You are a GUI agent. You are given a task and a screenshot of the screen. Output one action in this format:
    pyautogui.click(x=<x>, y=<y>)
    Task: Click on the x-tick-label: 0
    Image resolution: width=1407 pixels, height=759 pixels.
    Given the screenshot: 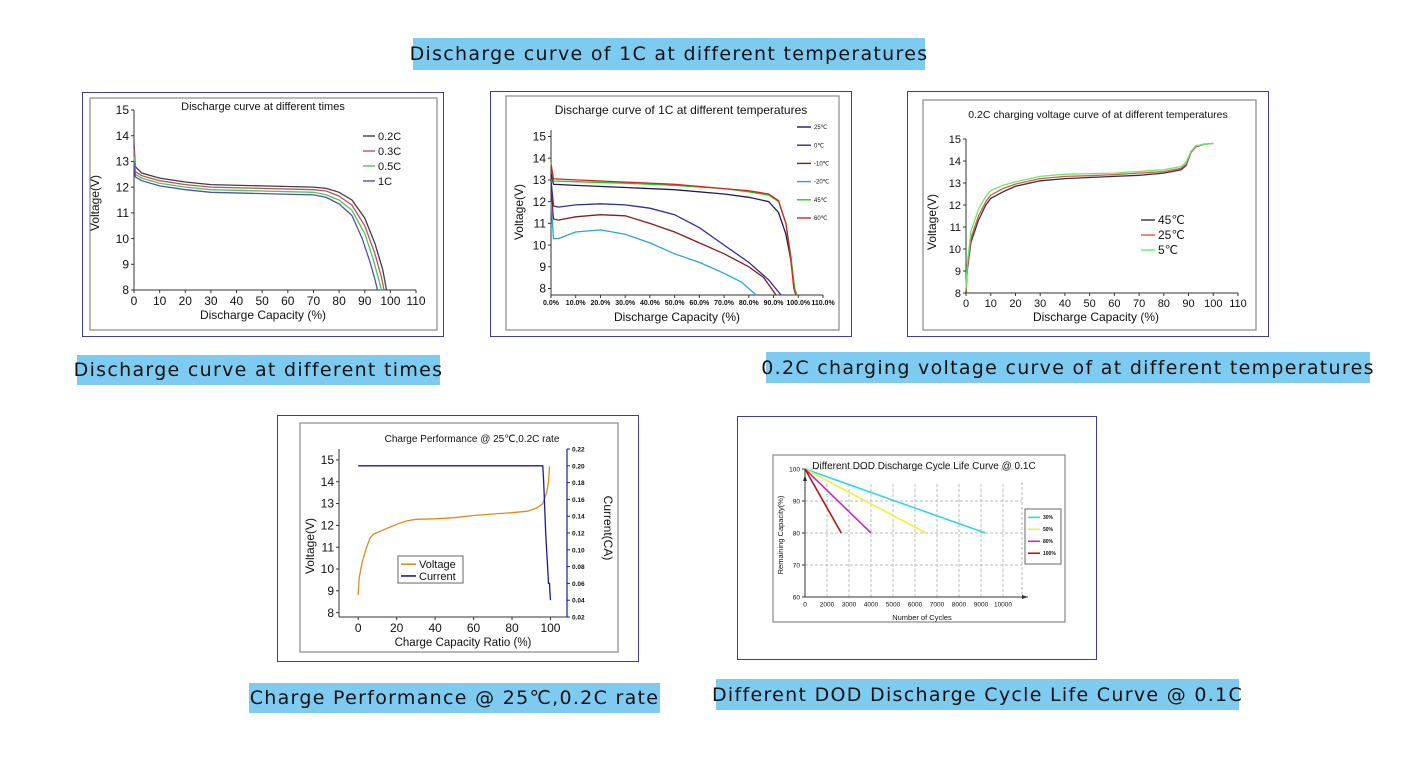 What is the action you would take?
    pyautogui.click(x=134, y=301)
    